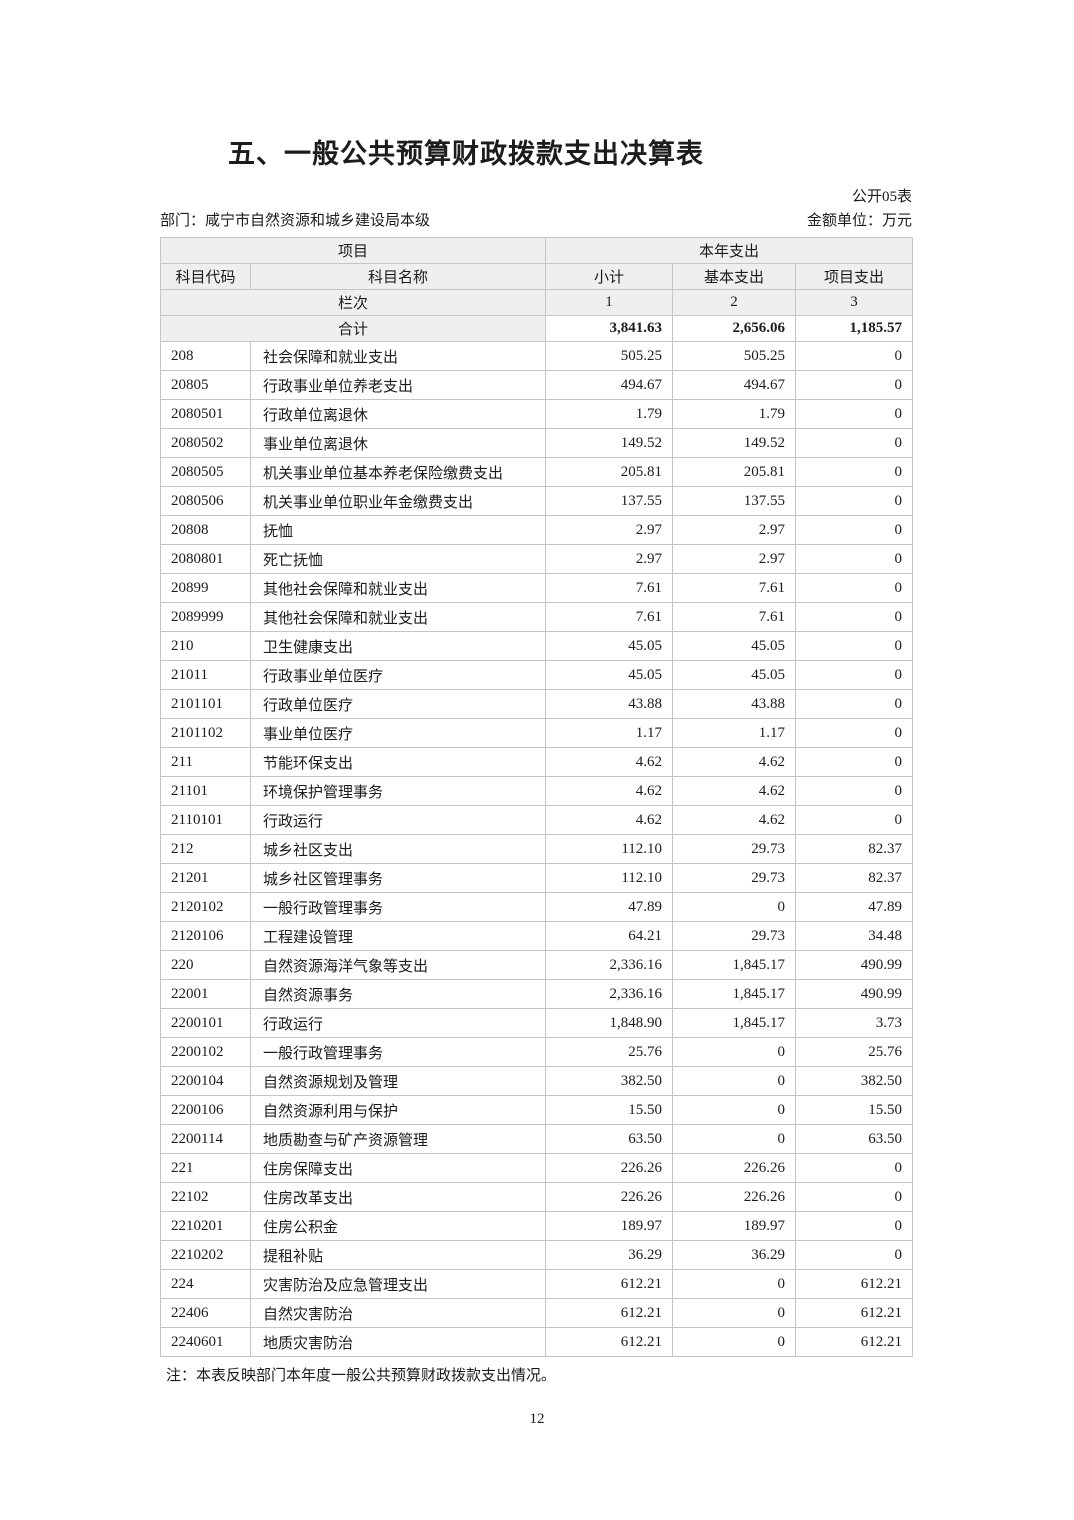  I want to click on code-cell: 22406, so click(205, 1313).